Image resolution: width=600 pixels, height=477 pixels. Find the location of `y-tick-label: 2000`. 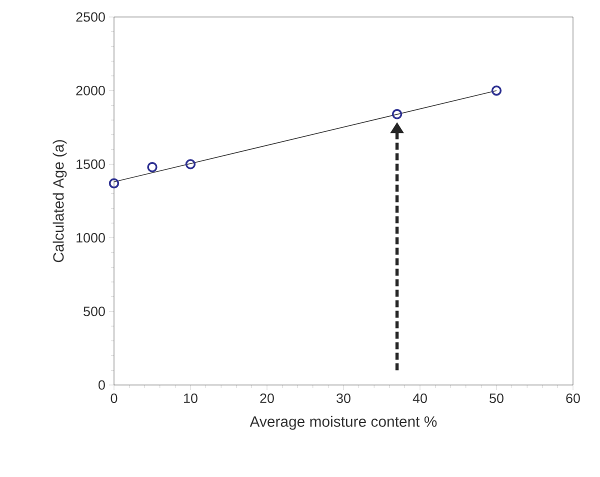

y-tick-label: 2000 is located at coordinates (90, 91).